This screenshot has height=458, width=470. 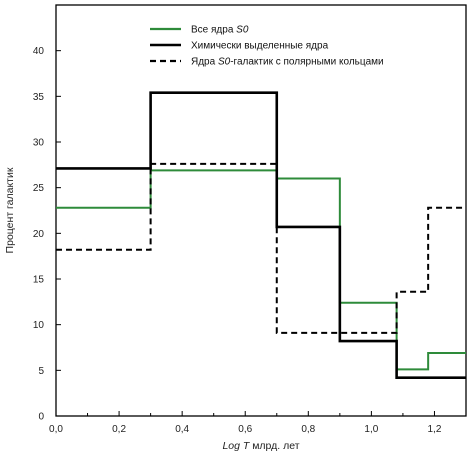 I want to click on x-axis: 0,0 0,2 0,4 0,6 0,8 1,0 1,2, so click(x=258, y=423).